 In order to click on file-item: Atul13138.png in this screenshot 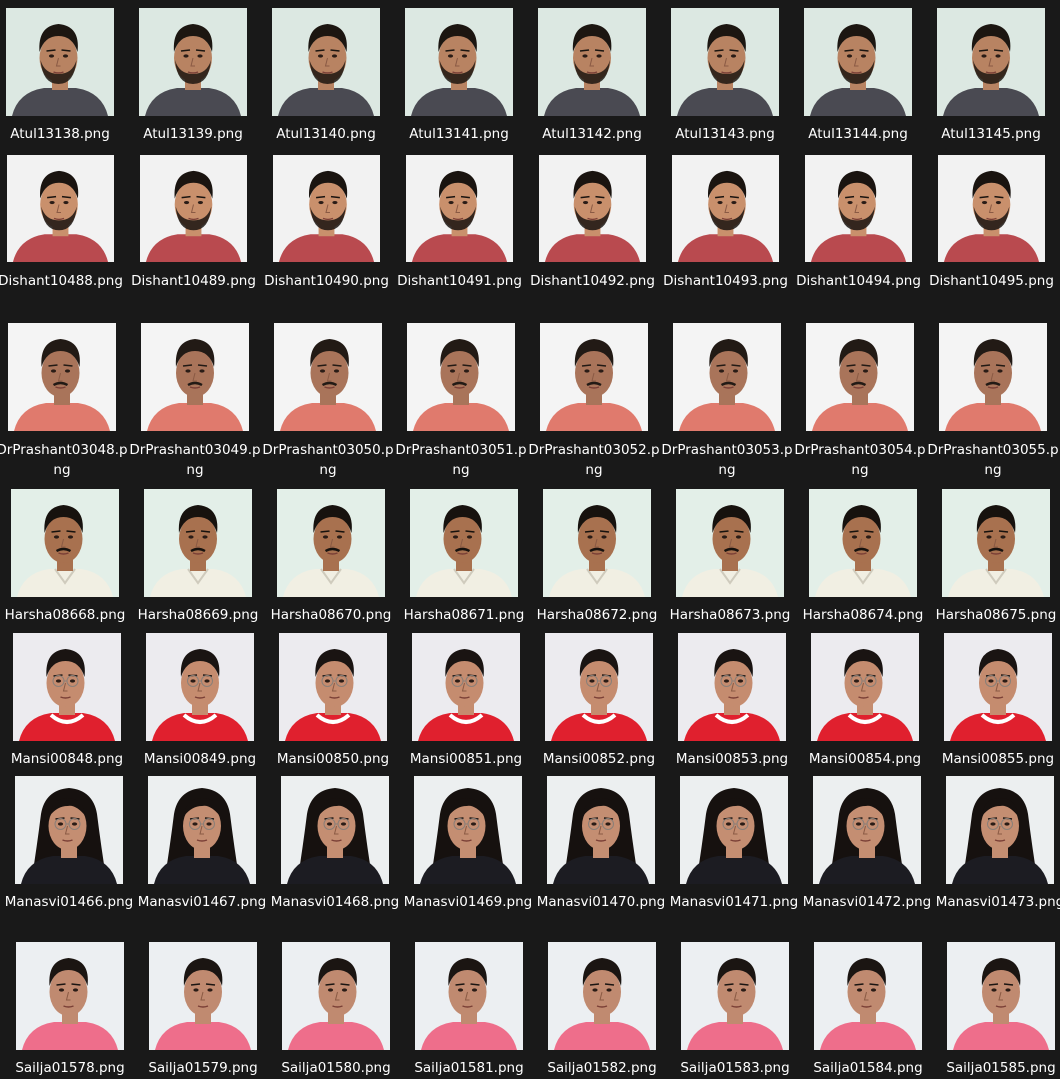, I will do `click(60, 86)`.